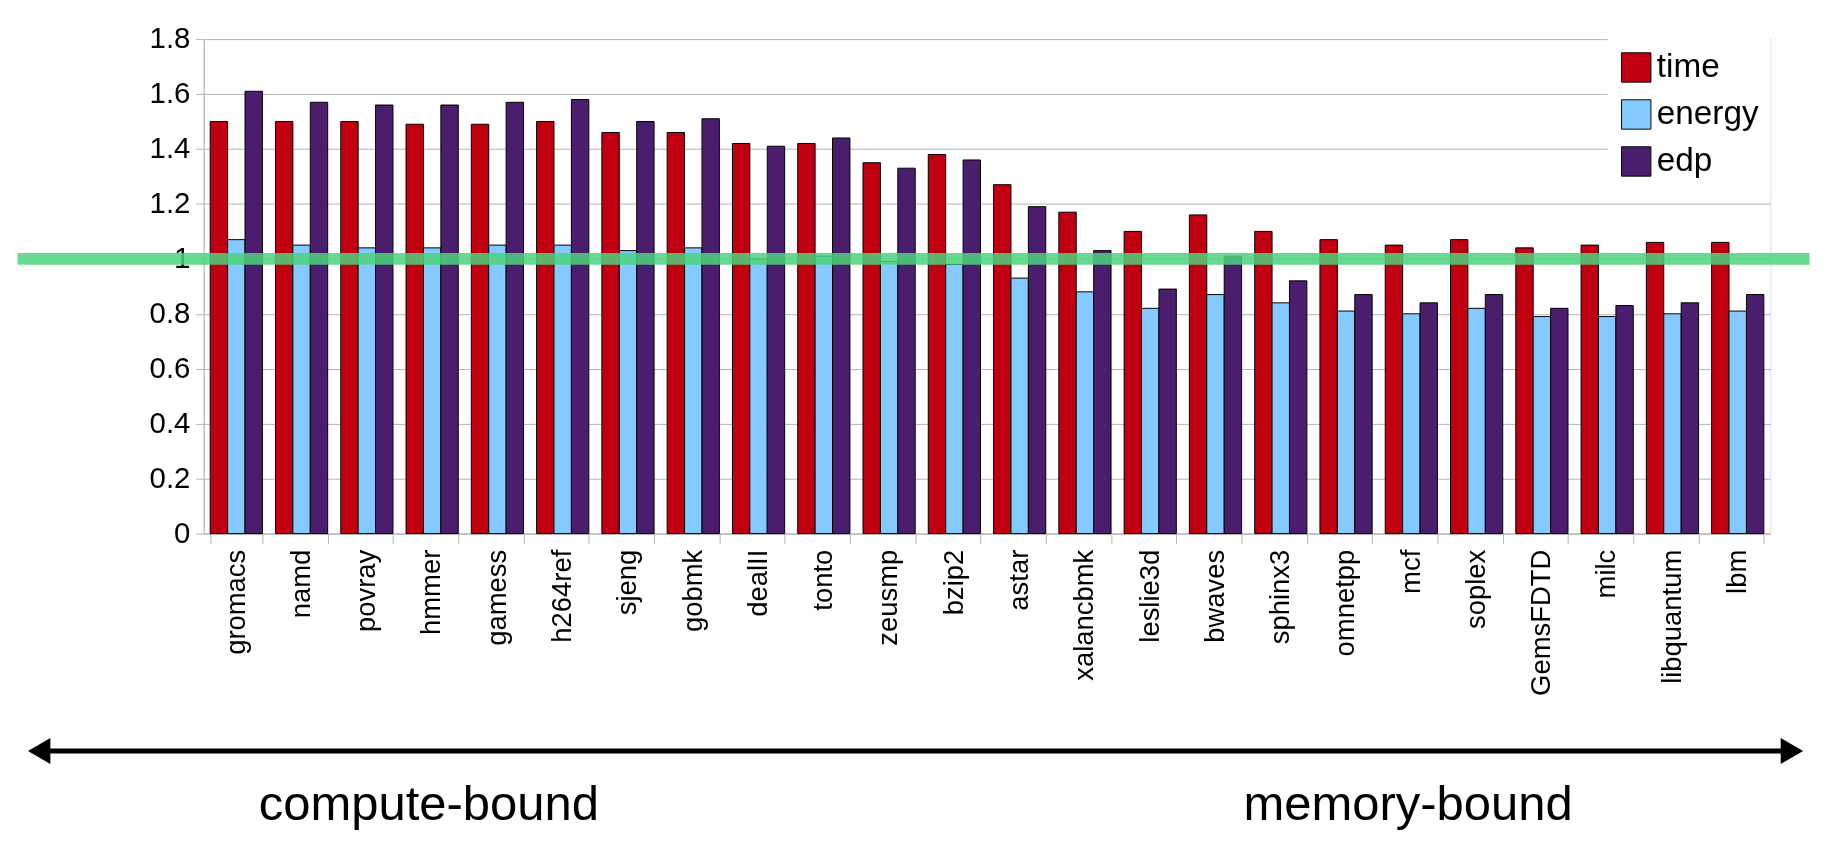  What do you see at coordinates (170, 148) in the screenshot?
I see `y-tick-label: 1.4` at bounding box center [170, 148].